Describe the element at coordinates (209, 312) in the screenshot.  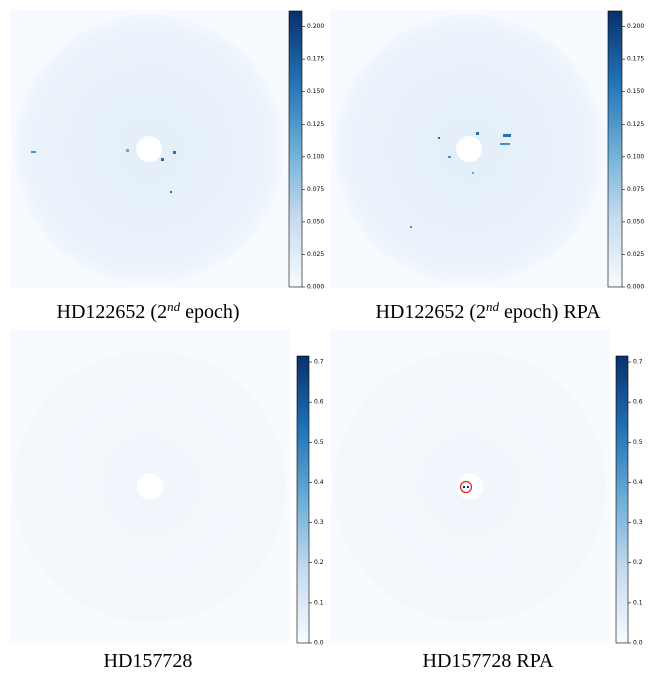
I see `caption-part: epoch)` at that location.